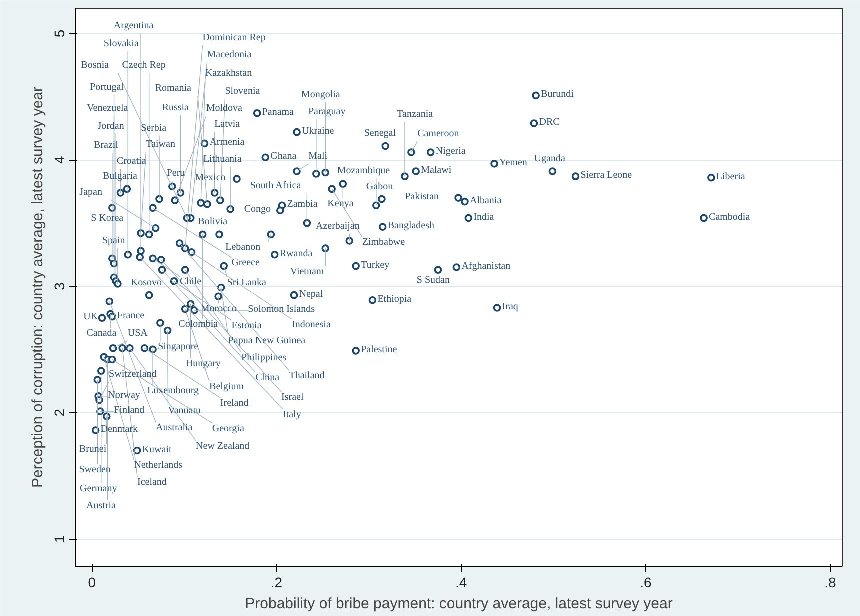 Image resolution: width=860 pixels, height=616 pixels. Describe the element at coordinates (451, 152) in the screenshot. I see `annotation: Nigeria` at that location.